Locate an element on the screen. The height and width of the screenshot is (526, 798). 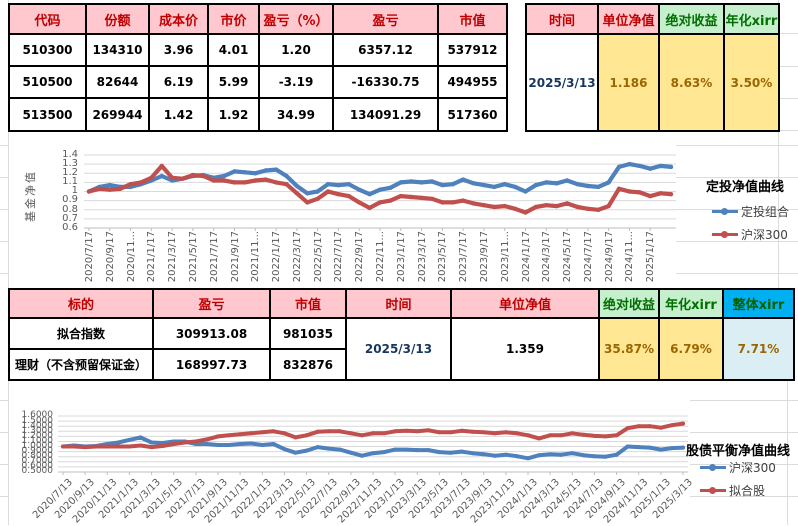
chart2-legend-title: 股债平衡净值曲线 is located at coordinates (738, 451).